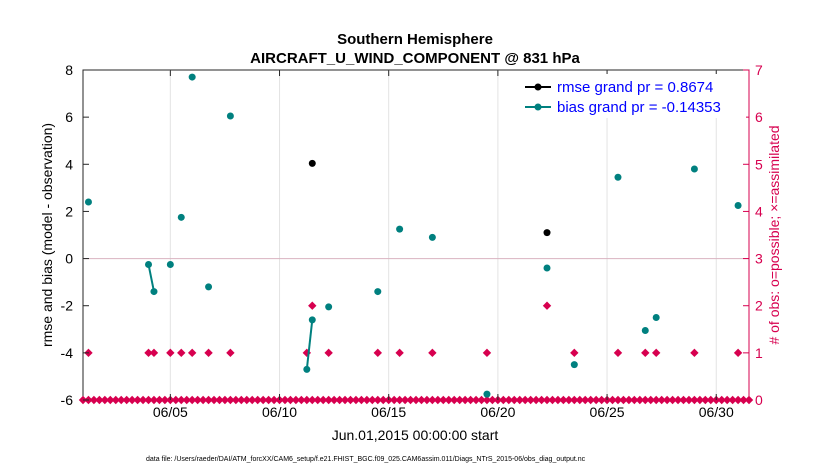 The image size is (830, 470). Describe the element at coordinates (69, 211) in the screenshot. I see `y-tick-label: 2` at that location.